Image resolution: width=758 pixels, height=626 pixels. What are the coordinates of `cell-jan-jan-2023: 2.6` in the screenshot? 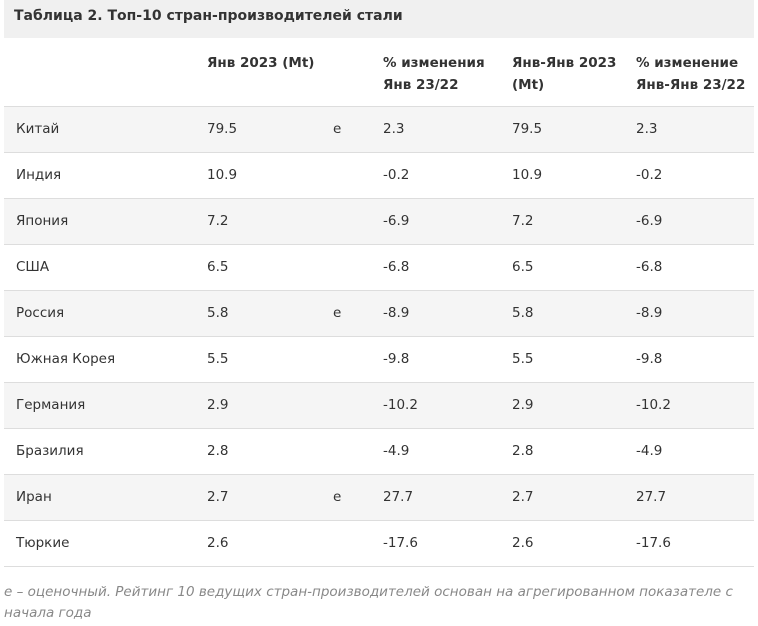 It's located at (523, 543).